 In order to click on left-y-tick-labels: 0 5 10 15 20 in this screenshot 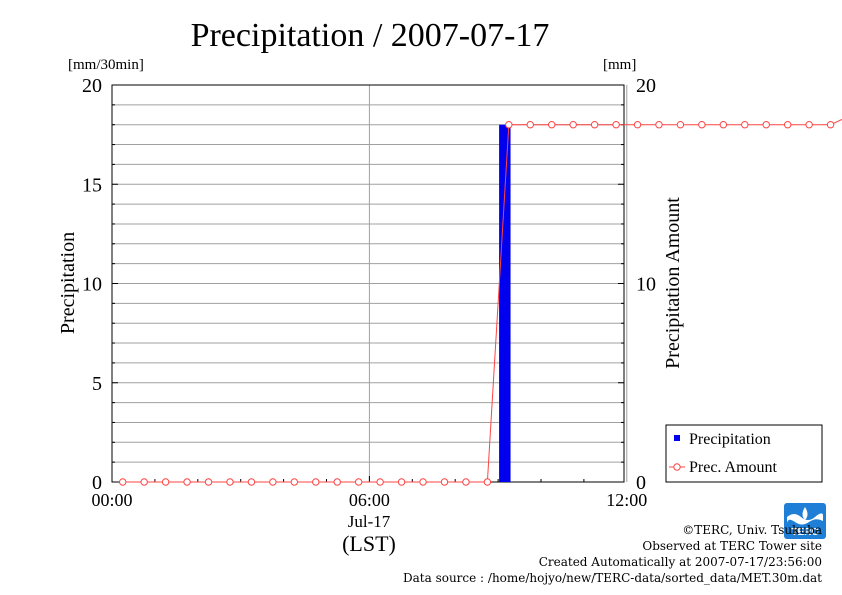, I will do `click(92, 284)`.